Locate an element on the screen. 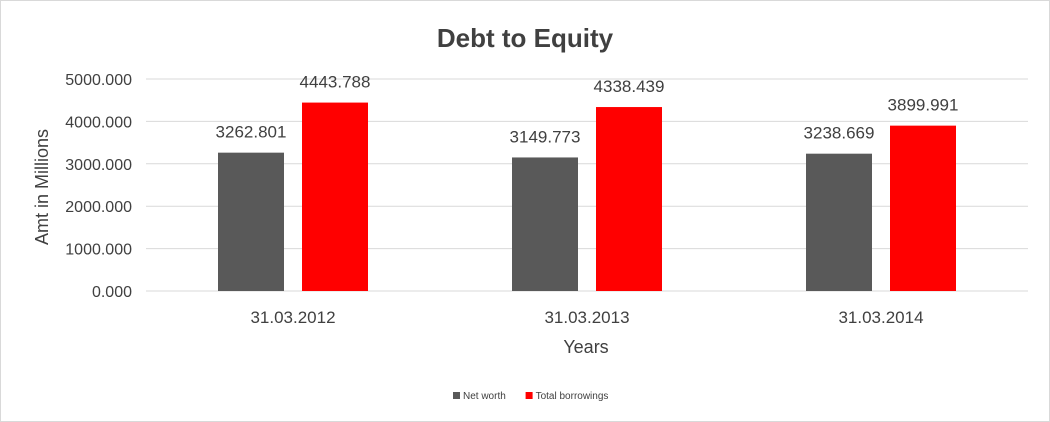 This screenshot has height=422, width=1050. data-label: 3149.773 is located at coordinates (545, 136).